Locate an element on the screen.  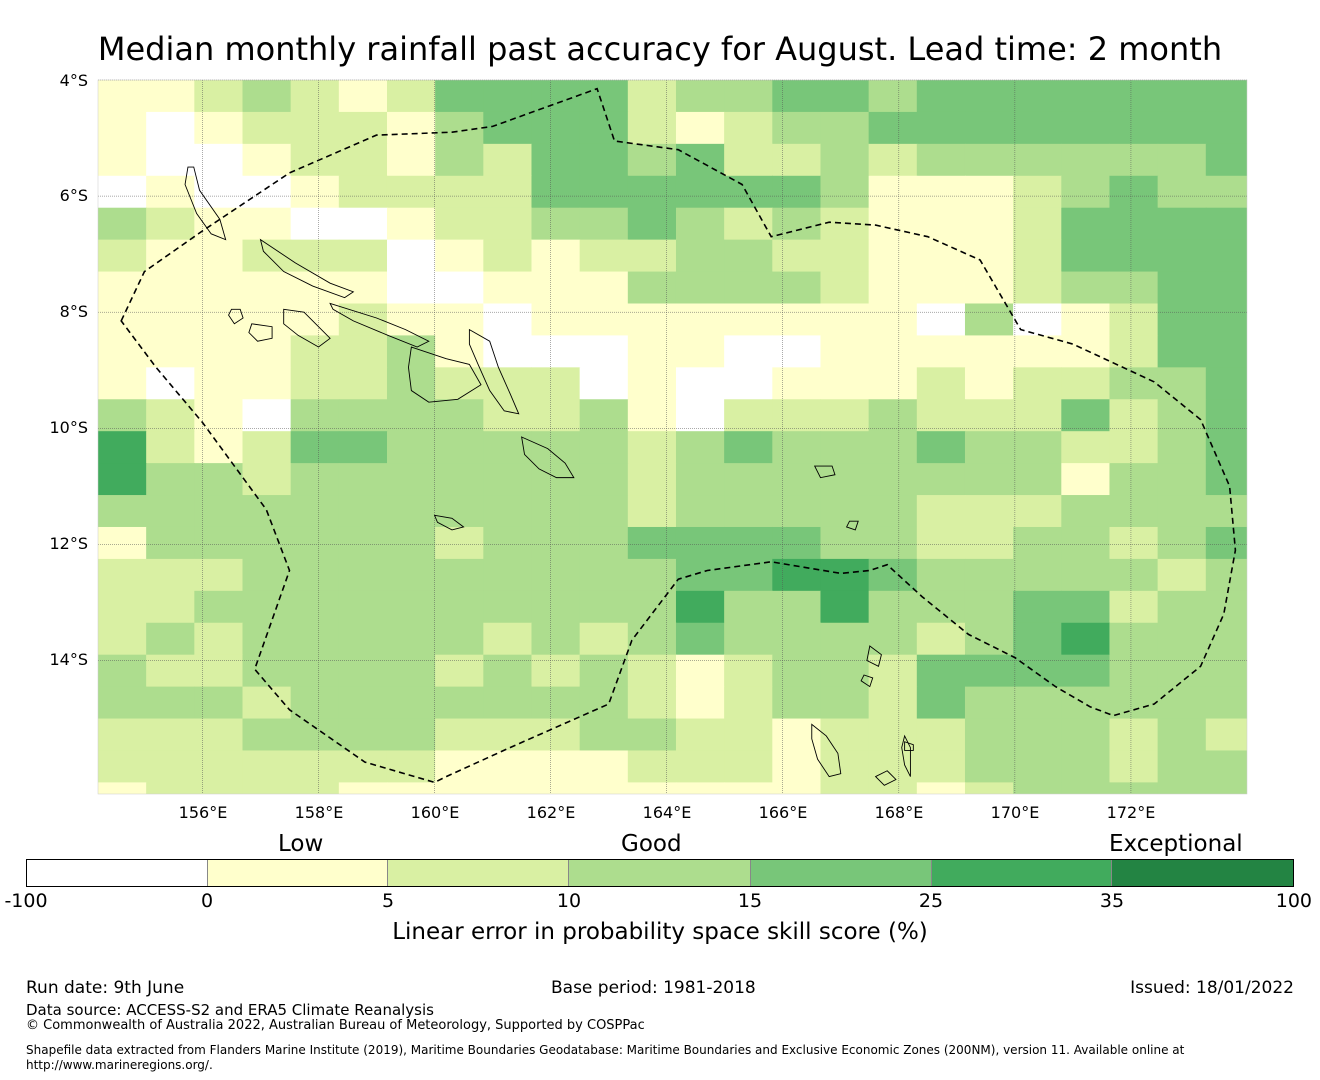
lon-label-170e: 170°E is located at coordinates (1015, 812).